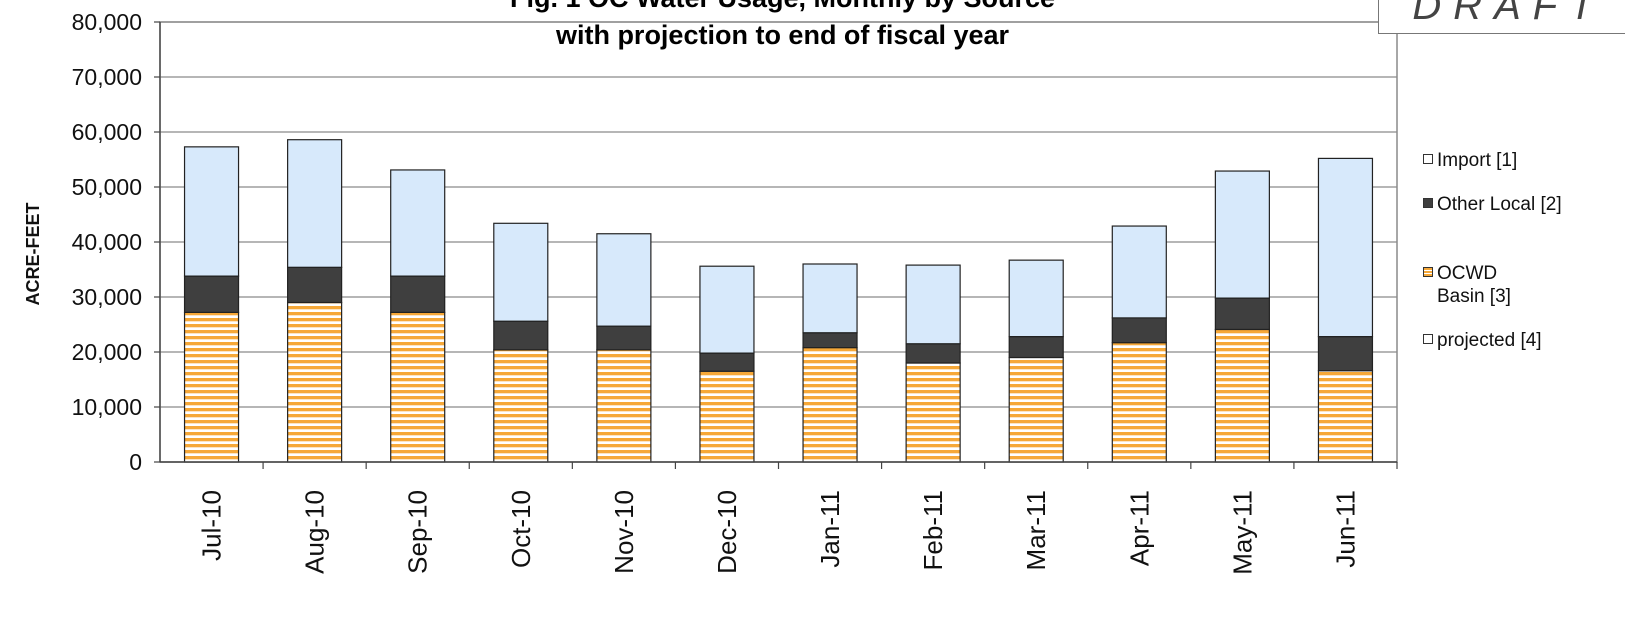  What do you see at coordinates (727, 532) in the screenshot?
I see `x-tick-label: Dec-10` at bounding box center [727, 532].